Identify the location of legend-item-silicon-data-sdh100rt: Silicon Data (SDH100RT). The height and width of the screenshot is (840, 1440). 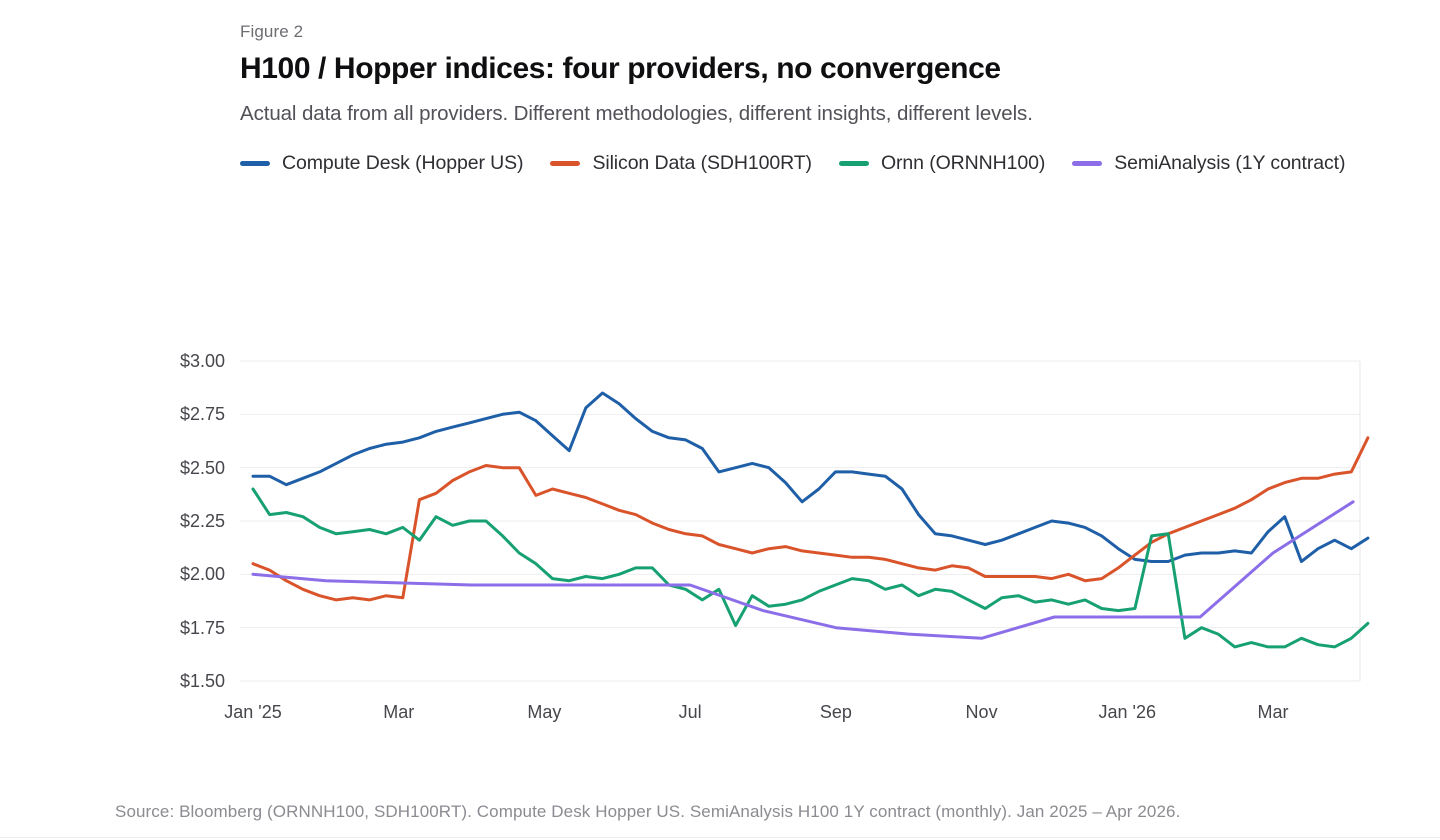
(681, 163).